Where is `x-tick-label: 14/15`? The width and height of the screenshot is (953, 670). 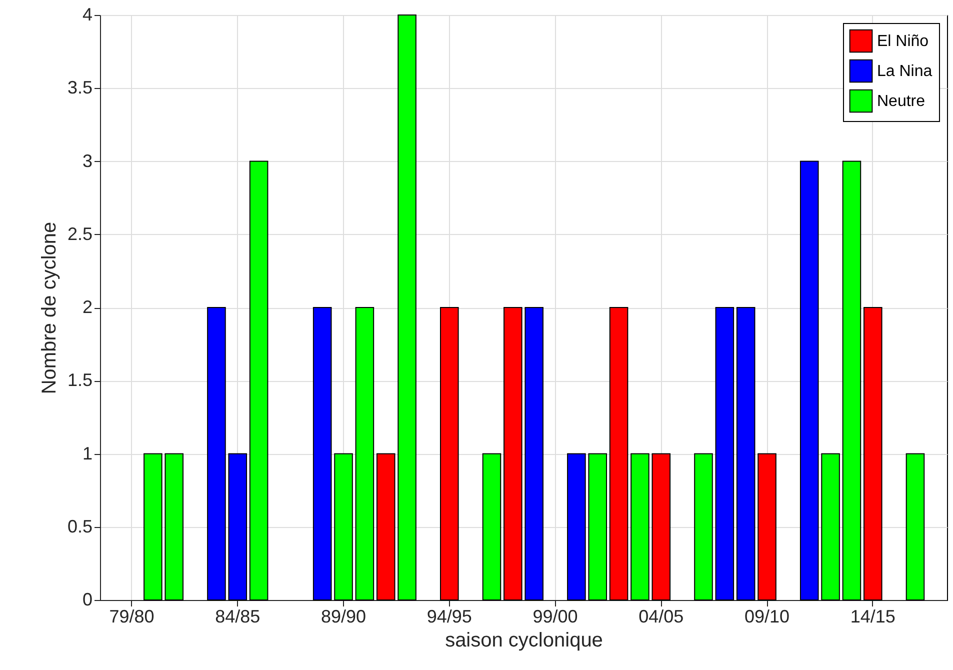 x-tick-label: 14/15 is located at coordinates (873, 616).